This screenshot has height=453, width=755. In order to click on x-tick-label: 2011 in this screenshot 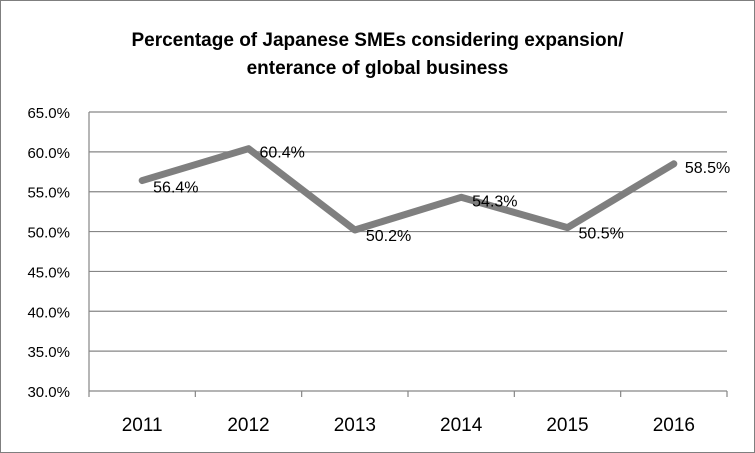, I will do `click(142, 425)`.